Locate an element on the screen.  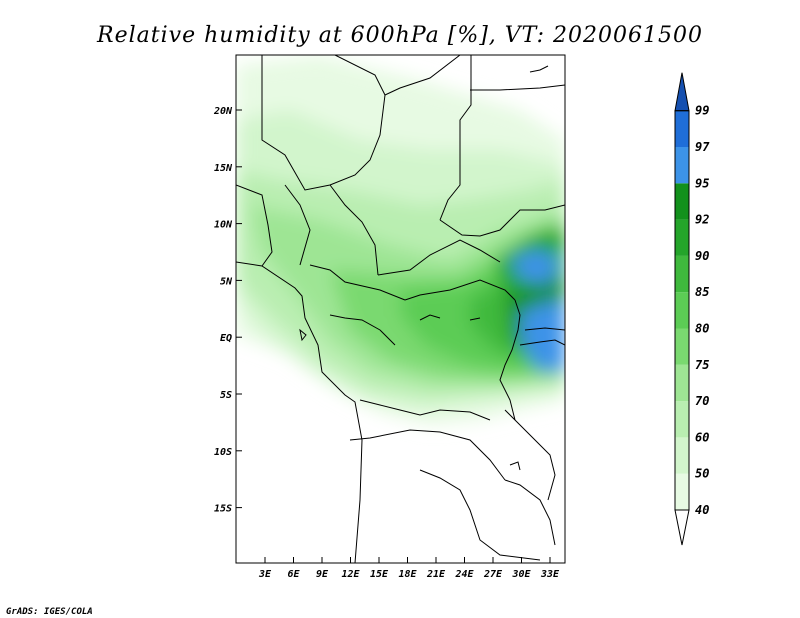
colorbar-label: 70 is located at coordinates (702, 401).